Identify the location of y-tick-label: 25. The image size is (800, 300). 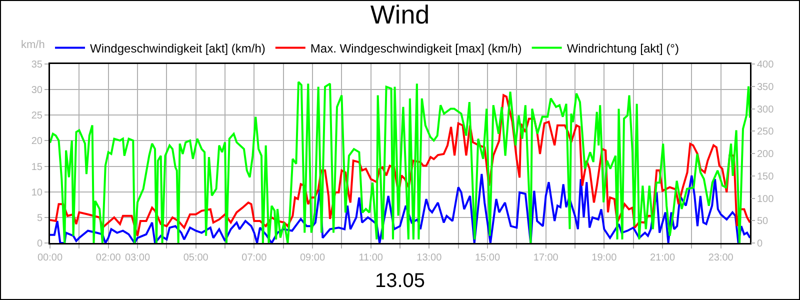
(37, 116).